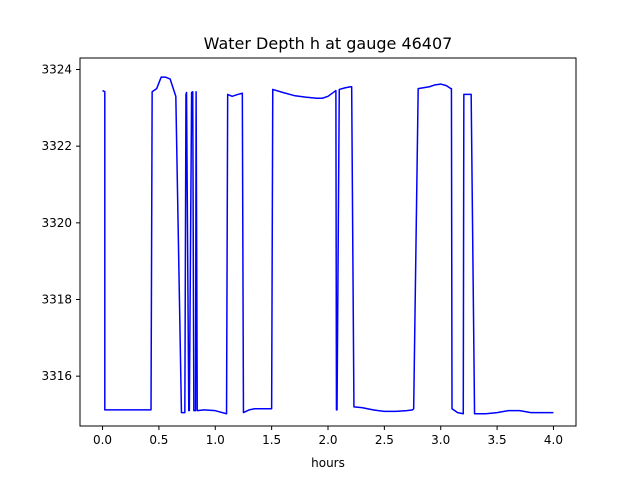 The image size is (640, 480). I want to click on y-axis: 3316 3318 3320 3322 3324, so click(60, 223).